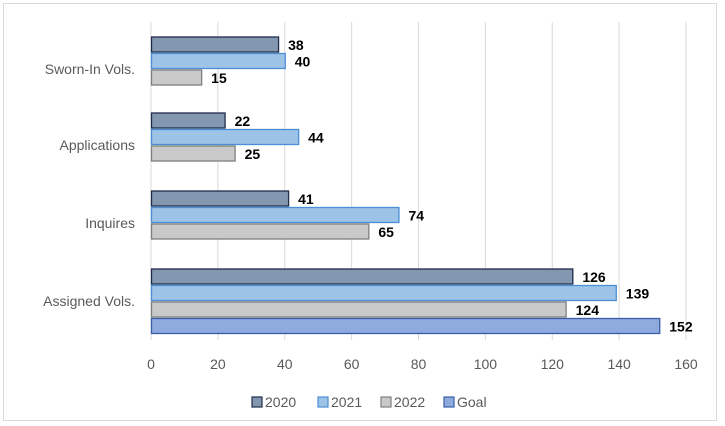 This screenshot has width=725, height=426. What do you see at coordinates (225, 137) in the screenshot?
I see `bar-applications-2021` at bounding box center [225, 137].